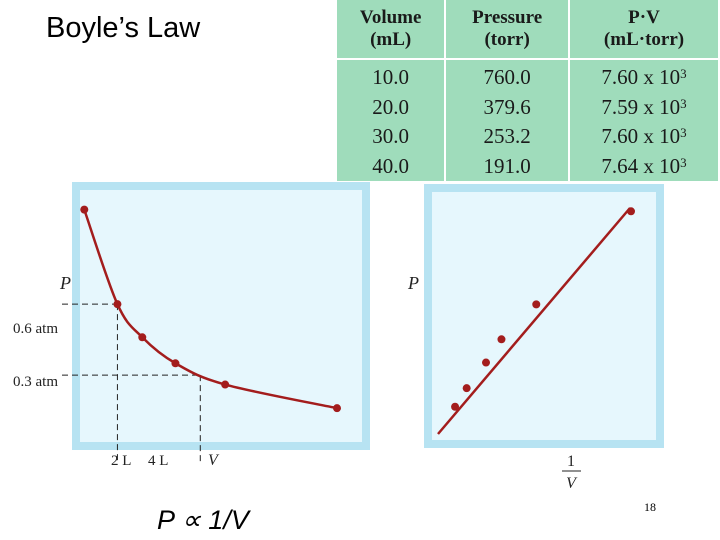 The height and width of the screenshot is (540, 720). What do you see at coordinates (65, 283) in the screenshot?
I see `pv-y-axis-label: P` at bounding box center [65, 283].